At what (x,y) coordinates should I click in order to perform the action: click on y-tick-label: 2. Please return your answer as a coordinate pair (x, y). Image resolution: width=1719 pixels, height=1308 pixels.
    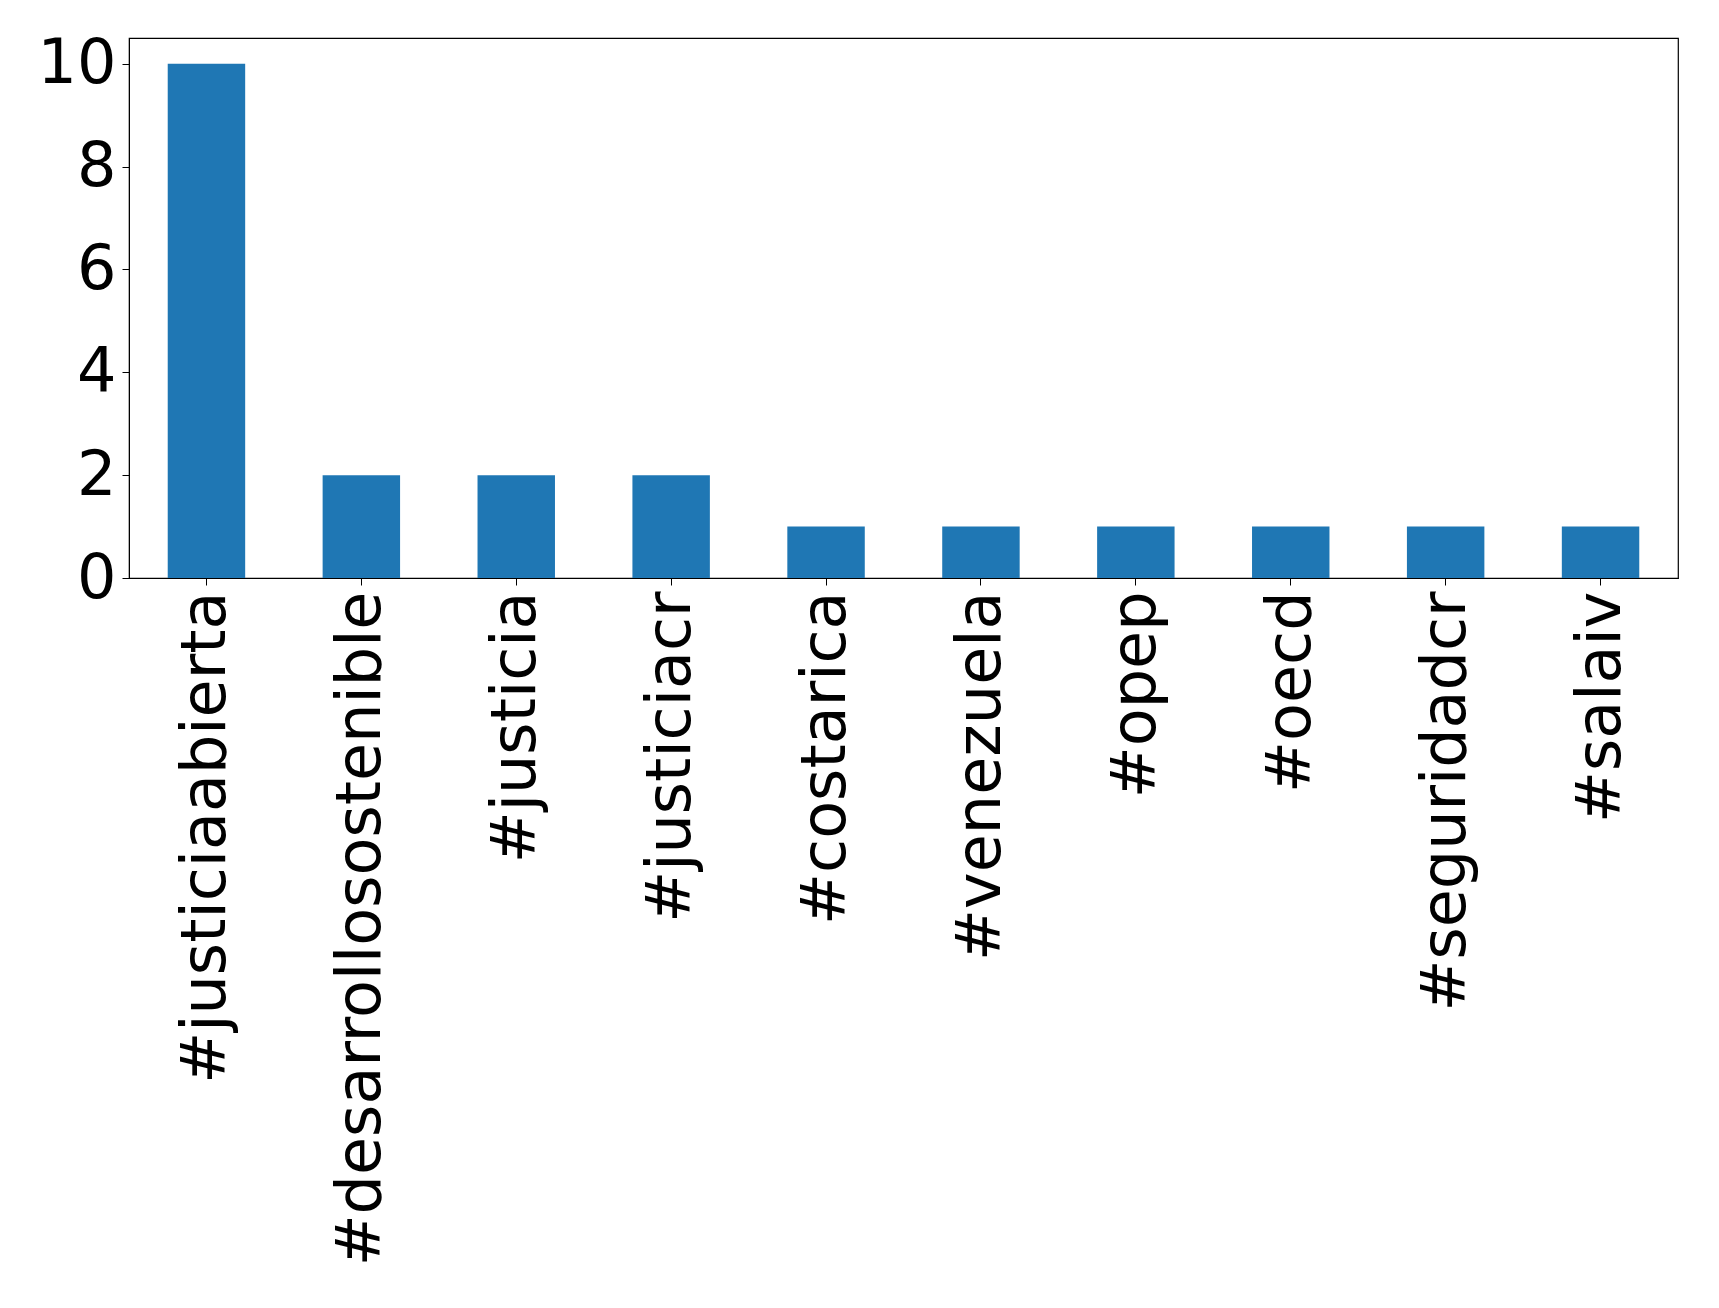
    Looking at the image, I should click on (97, 473).